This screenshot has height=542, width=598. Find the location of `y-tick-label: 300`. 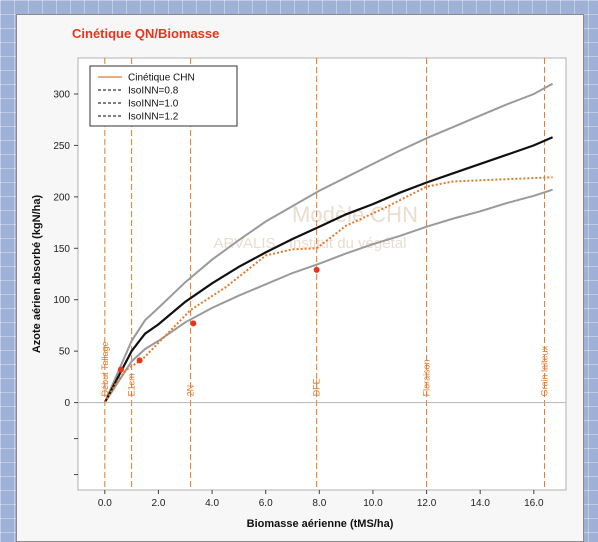

y-tick-label: 300 is located at coordinates (61, 95).